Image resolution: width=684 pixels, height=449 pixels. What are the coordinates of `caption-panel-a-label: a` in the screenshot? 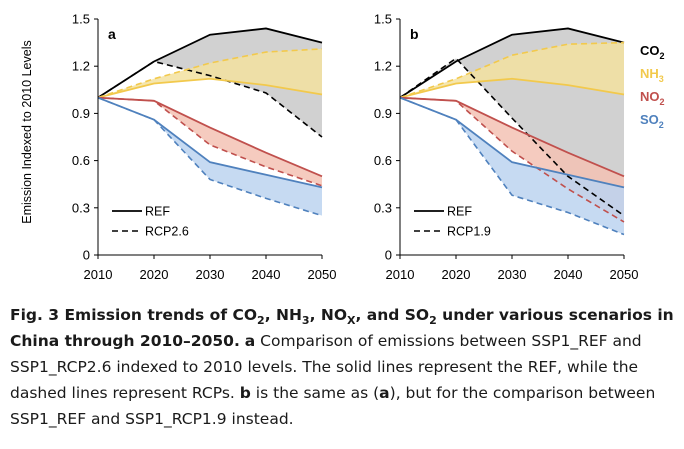 It's located at (250, 341).